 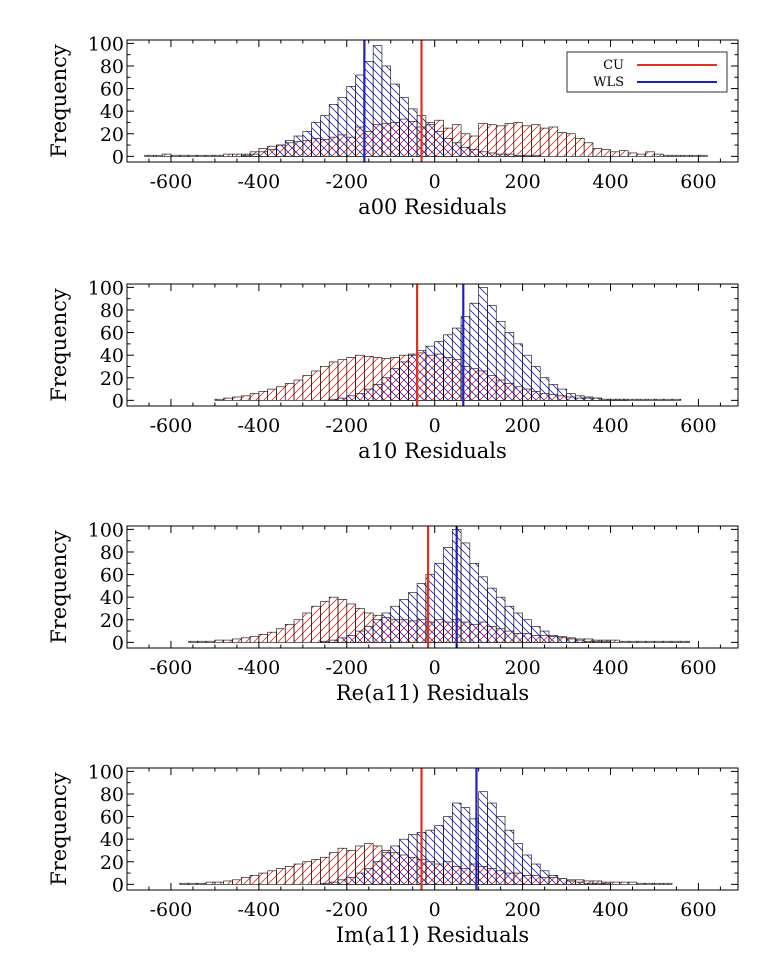 What do you see at coordinates (465, 838) in the screenshot?
I see `series-wls` at bounding box center [465, 838].